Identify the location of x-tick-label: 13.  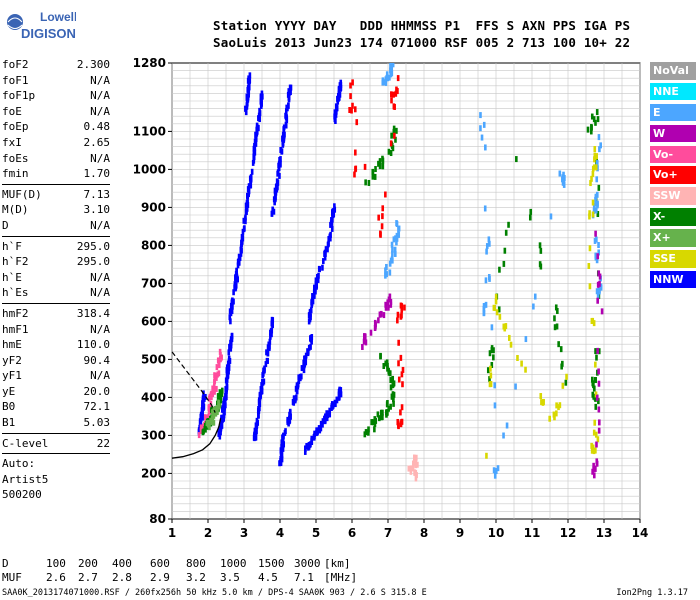
(604, 533).